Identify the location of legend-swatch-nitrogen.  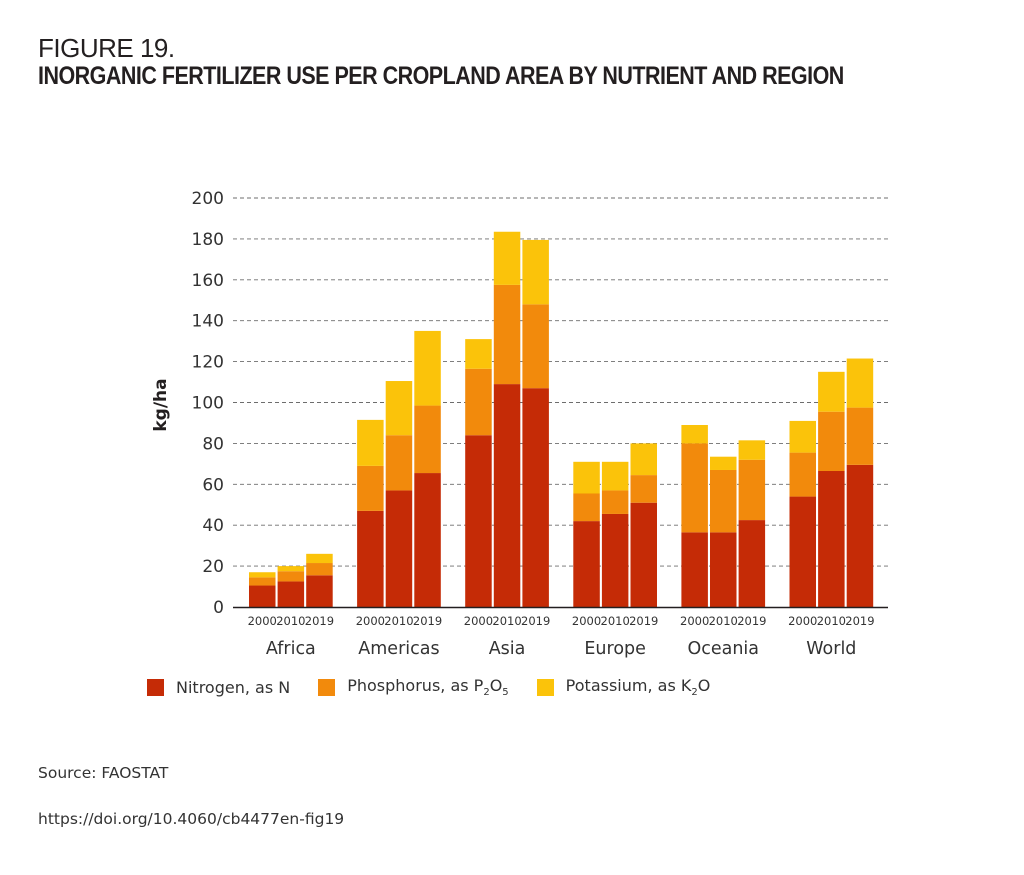
(155, 687).